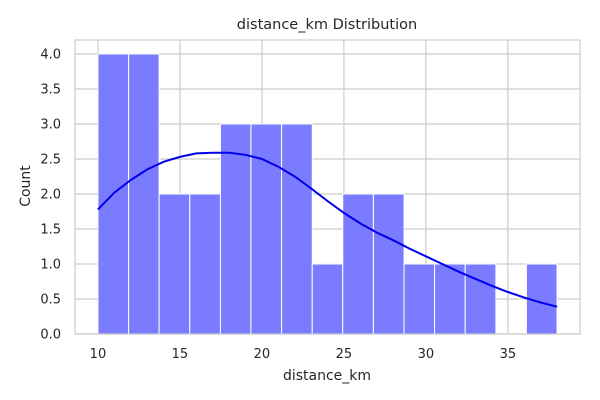  Describe the element at coordinates (262, 354) in the screenshot. I see `x-tick-label: 20` at that location.